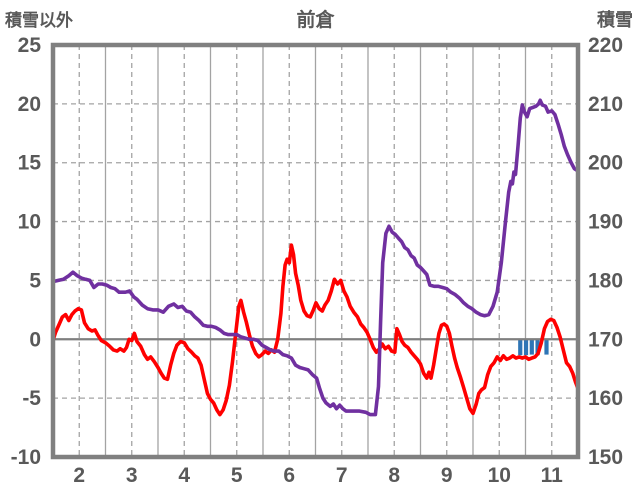 The image size is (636, 501). Describe the element at coordinates (35, 280) in the screenshot. I see `left-axis-tick-label: 5` at that location.